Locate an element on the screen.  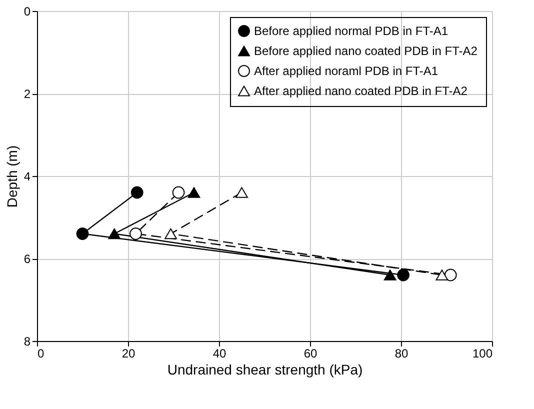
x-tick-label: 60 is located at coordinates (311, 353).